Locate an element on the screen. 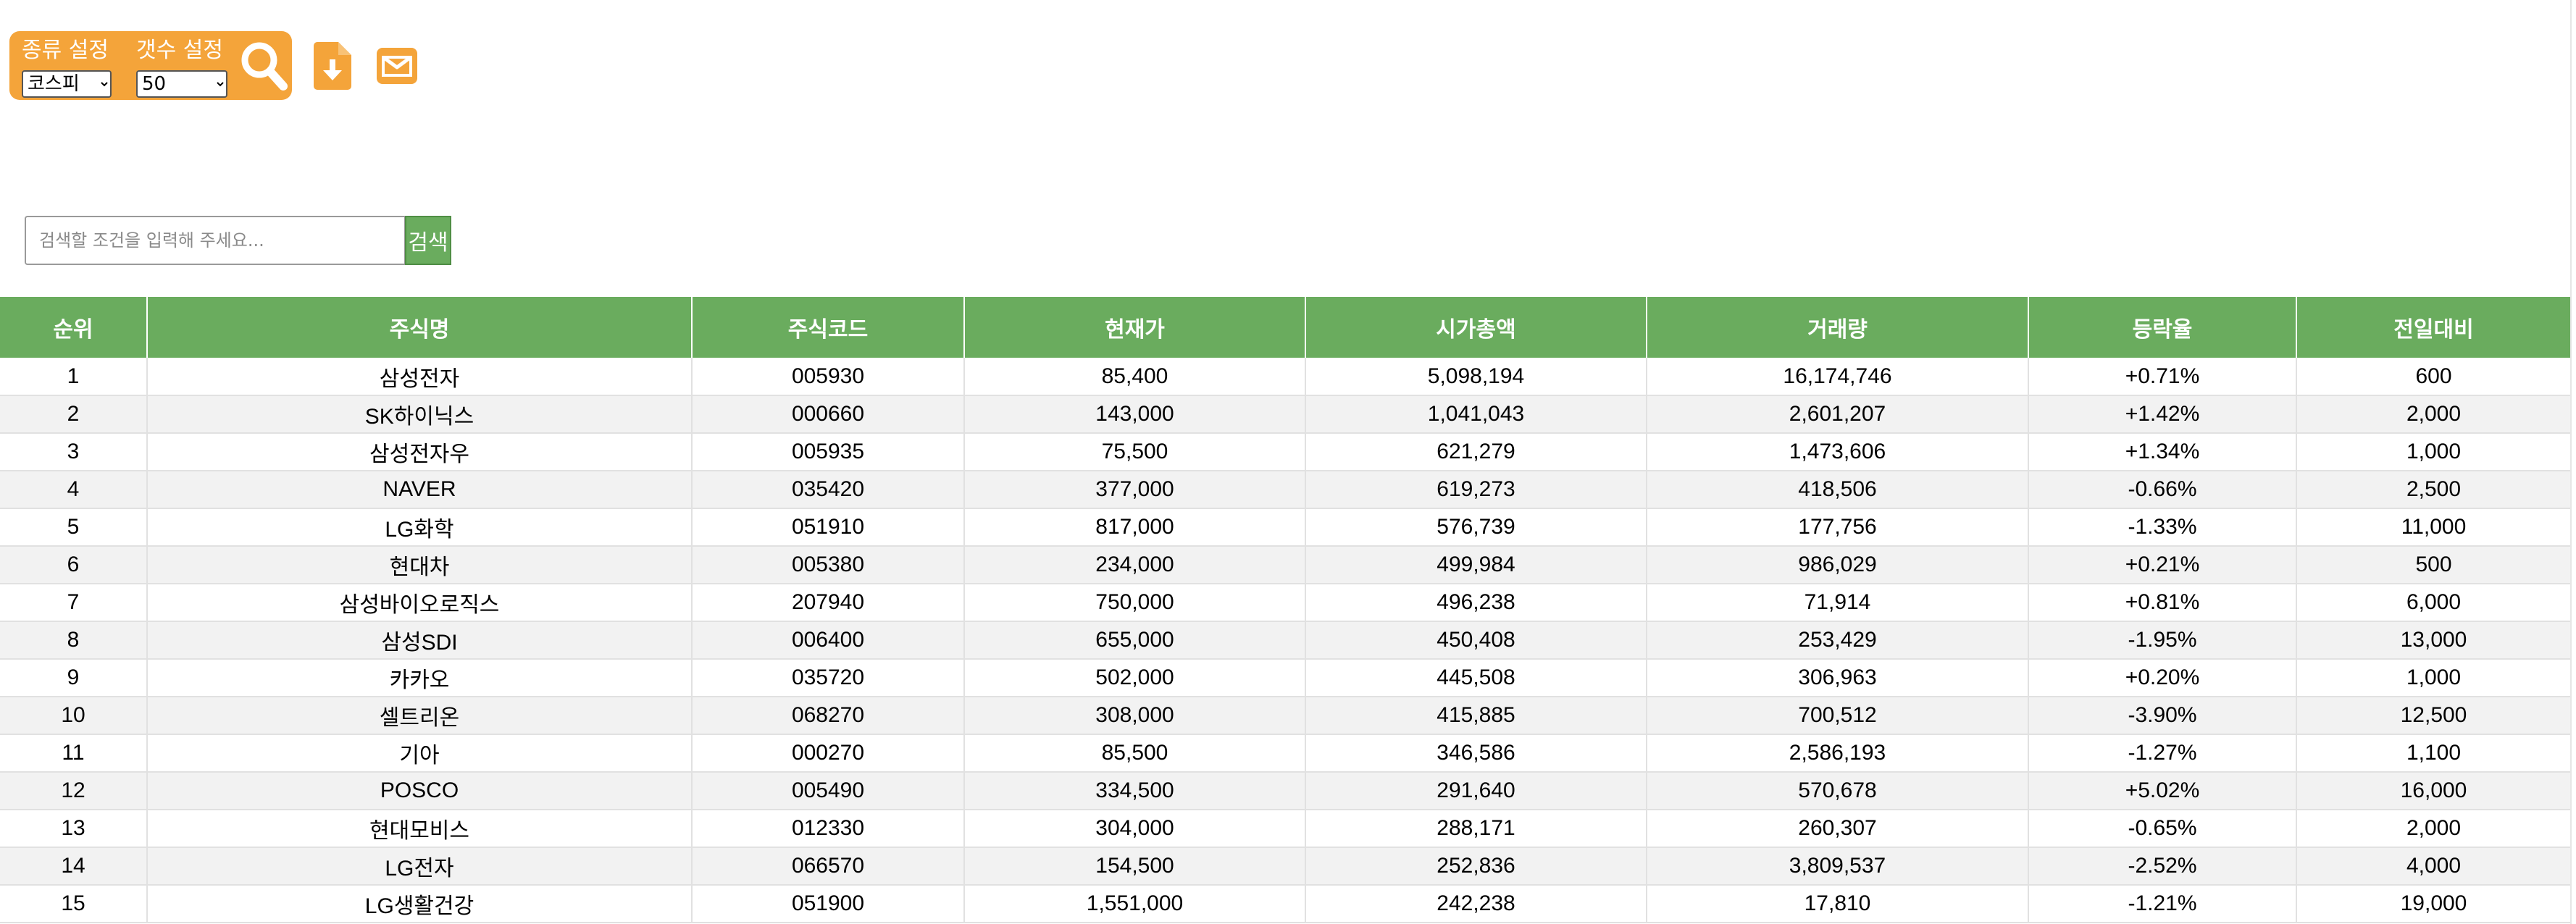 Image resolution: width=2576 pixels, height=924 pixels. cell-price: 334,500 is located at coordinates (1135, 791).